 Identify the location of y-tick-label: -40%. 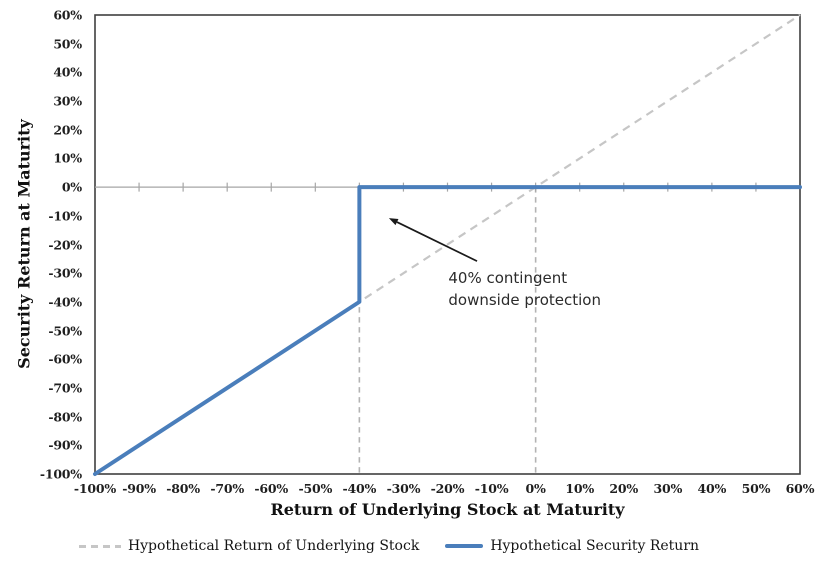
(65, 302).